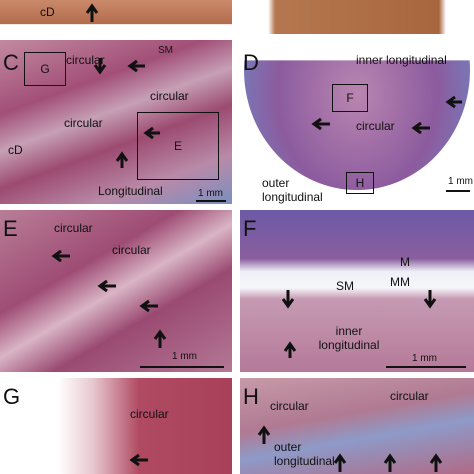 This screenshot has height=474, width=474. What do you see at coordinates (360, 183) in the screenshot?
I see `inset-box: H` at bounding box center [360, 183].